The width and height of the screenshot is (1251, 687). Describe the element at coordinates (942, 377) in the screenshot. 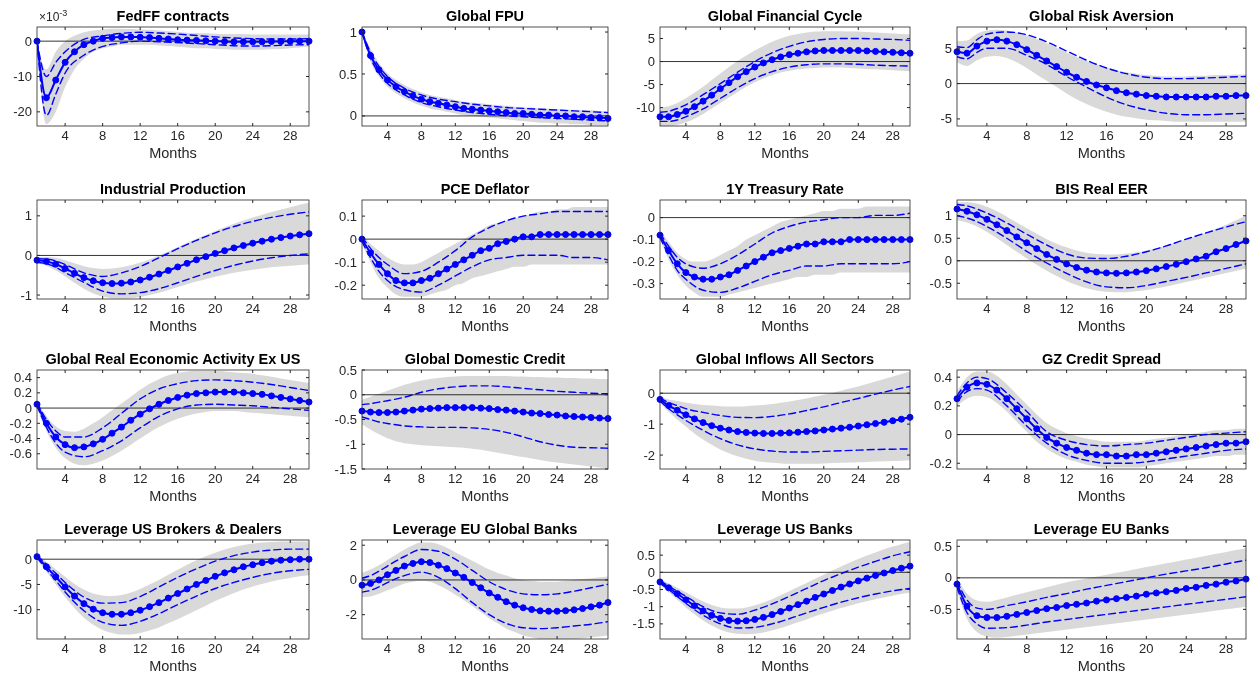

I see `y-tick-label: 0.4` at that location.